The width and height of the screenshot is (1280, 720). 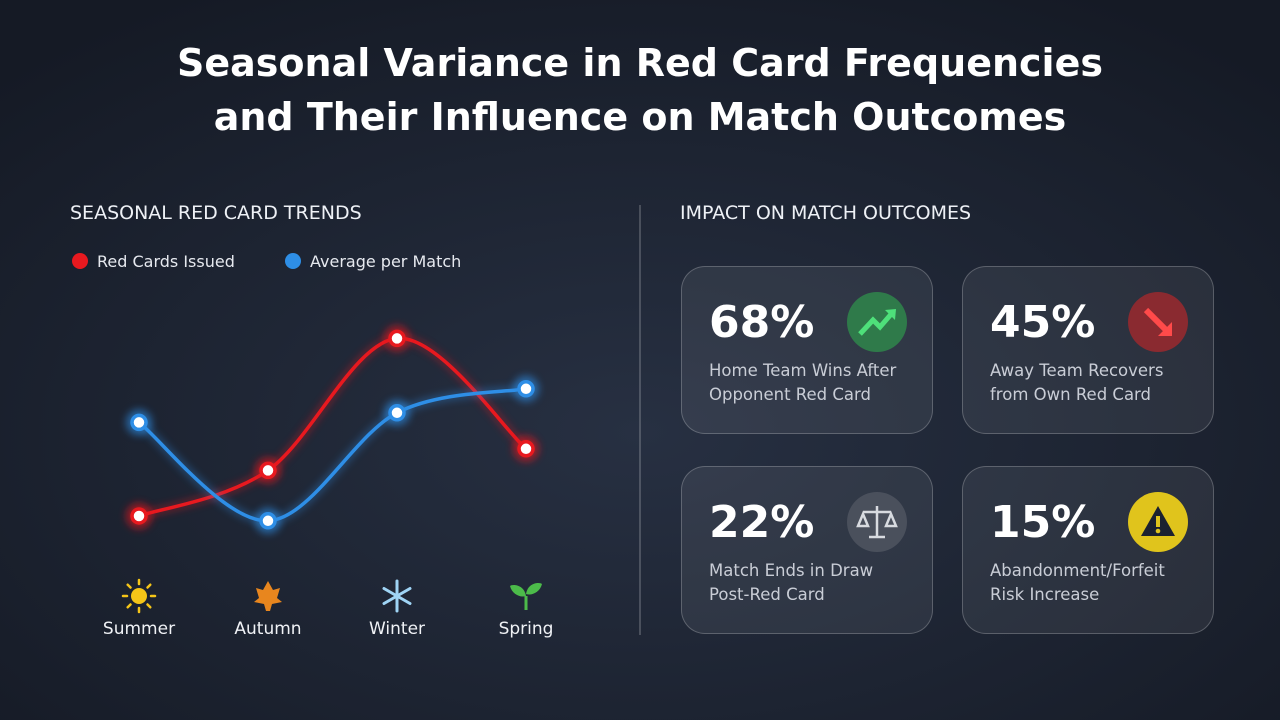 I want to click on stat-label: Abandonment/Forfeit Risk Increase, so click(x=1077, y=582).